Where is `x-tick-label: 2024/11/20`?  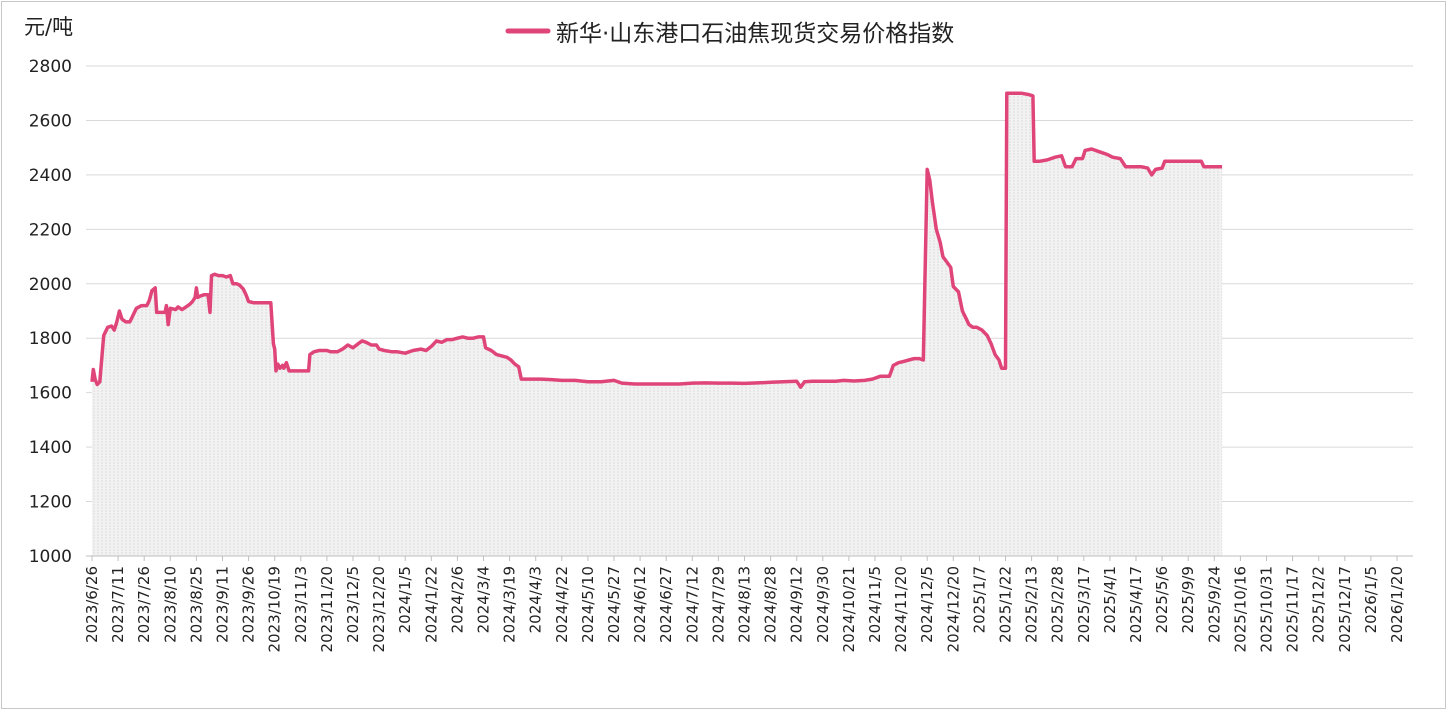 x-tick-label: 2024/11/20 is located at coordinates (901, 609).